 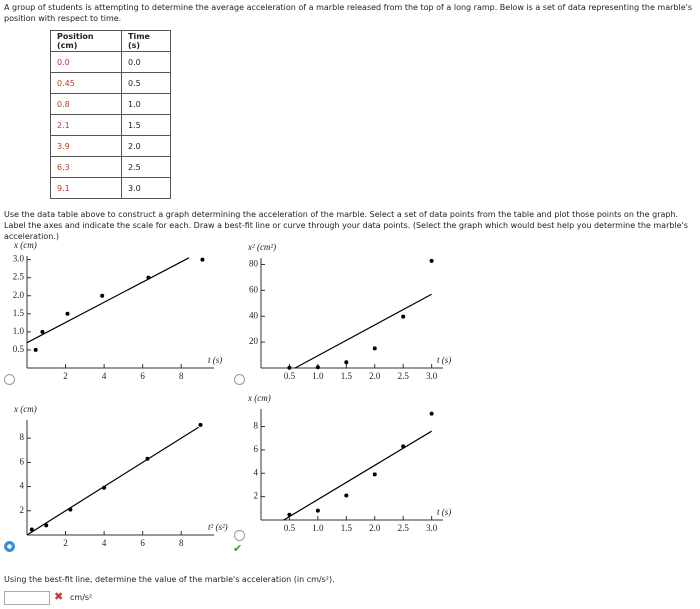 What do you see at coordinates (238, 548) in the screenshot?
I see `correct-check: ✔` at bounding box center [238, 548].